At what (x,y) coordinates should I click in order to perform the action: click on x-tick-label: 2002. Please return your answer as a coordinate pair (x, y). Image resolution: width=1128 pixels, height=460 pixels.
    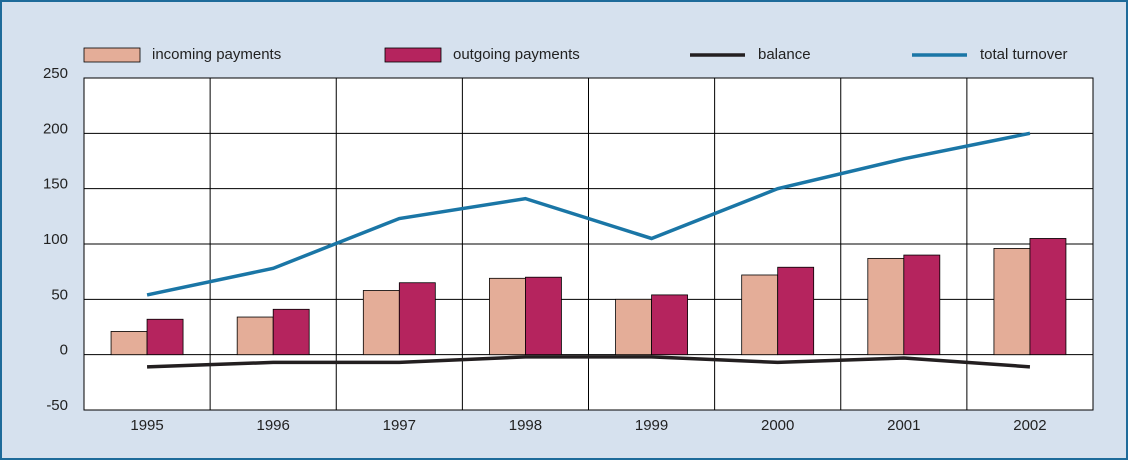
    Looking at the image, I should click on (1029, 425).